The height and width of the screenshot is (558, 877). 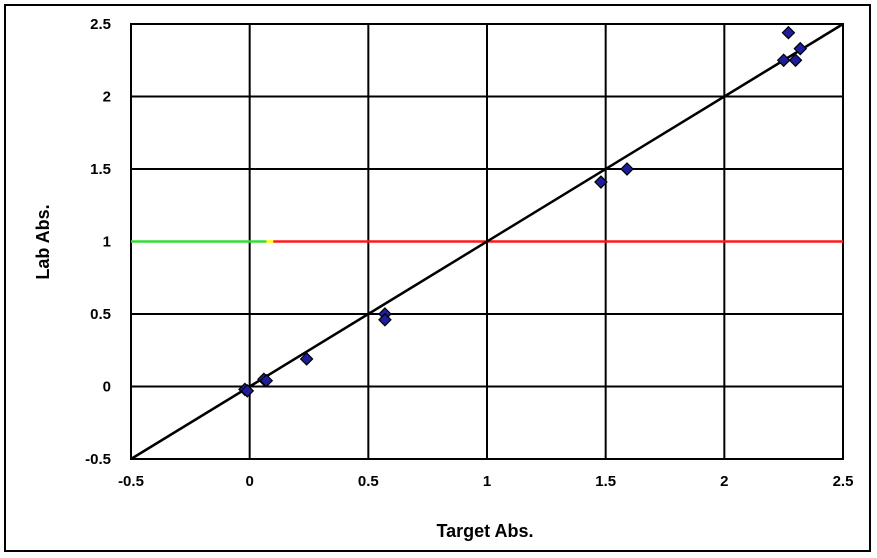 I want to click on x-tick-labels: -0.5 0 0.5 1 1.5 2 2.5, so click(x=485, y=481).